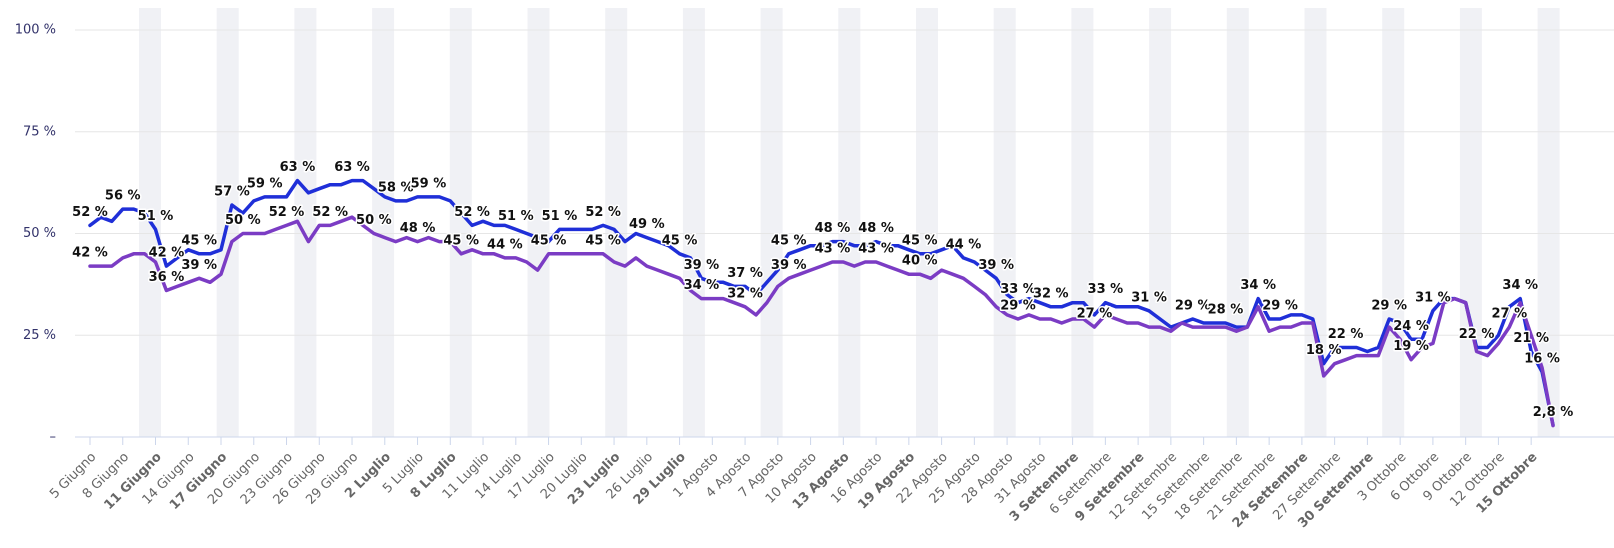 The image size is (1614, 548). I want to click on y-tick-label: 100 %, so click(35, 30).